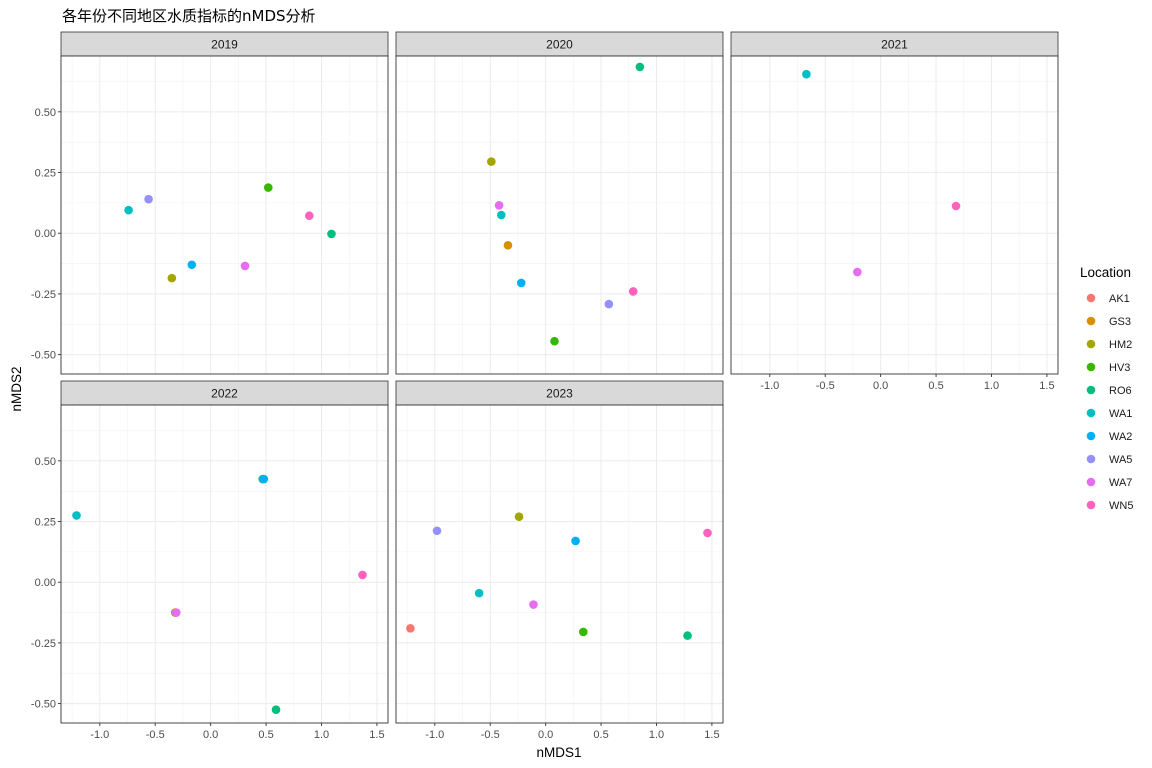 This screenshot has width=1152, height=768. Describe the element at coordinates (559, 394) in the screenshot. I see `facet-strip-label: 2023` at that location.